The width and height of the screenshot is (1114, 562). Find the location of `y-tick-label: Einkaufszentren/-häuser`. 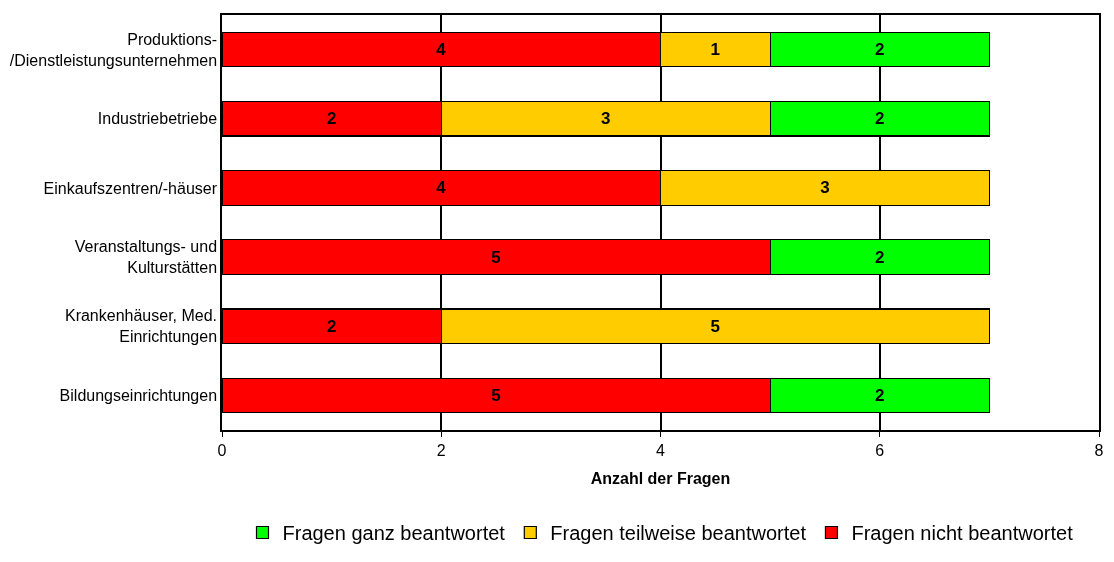

y-tick-label: Einkaufszentren/-häuser is located at coordinates (130, 188).